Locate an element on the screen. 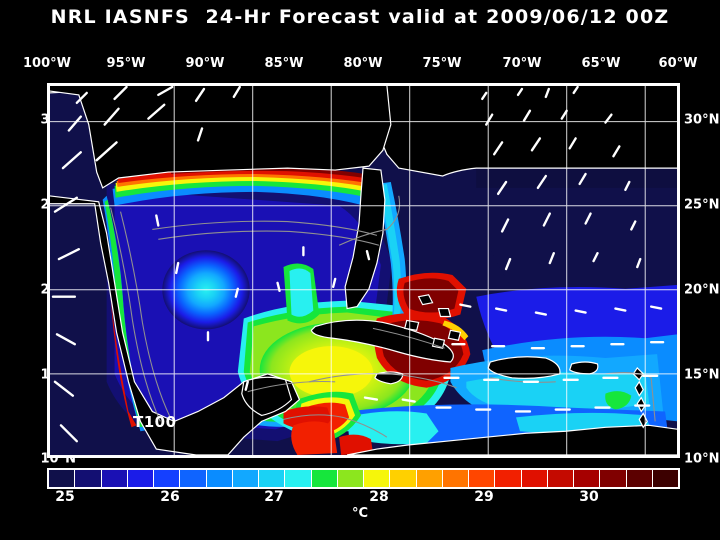 This screenshot has height=540, width=720. land-us-gulf-coast is located at coordinates (220, 137).